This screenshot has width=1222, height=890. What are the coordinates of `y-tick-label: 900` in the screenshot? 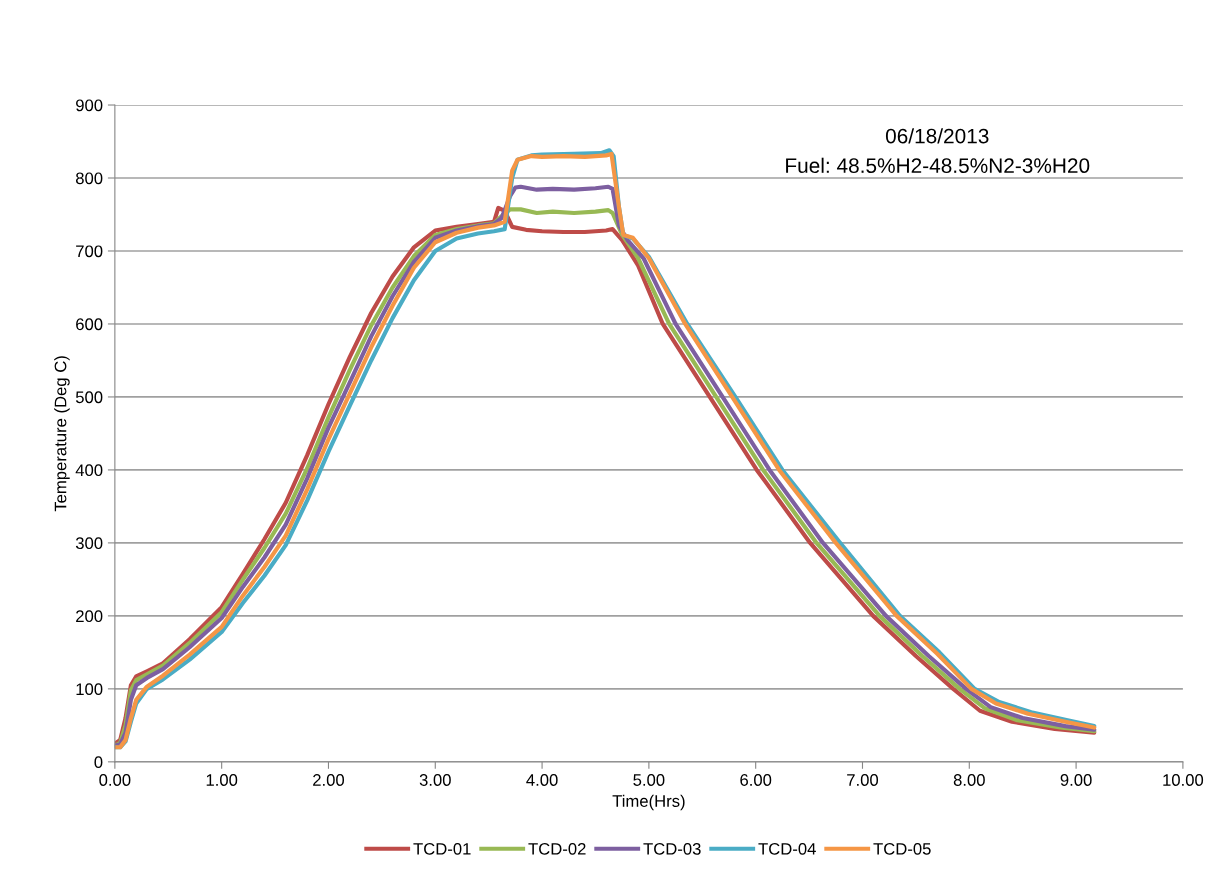 It's located at (89, 105).